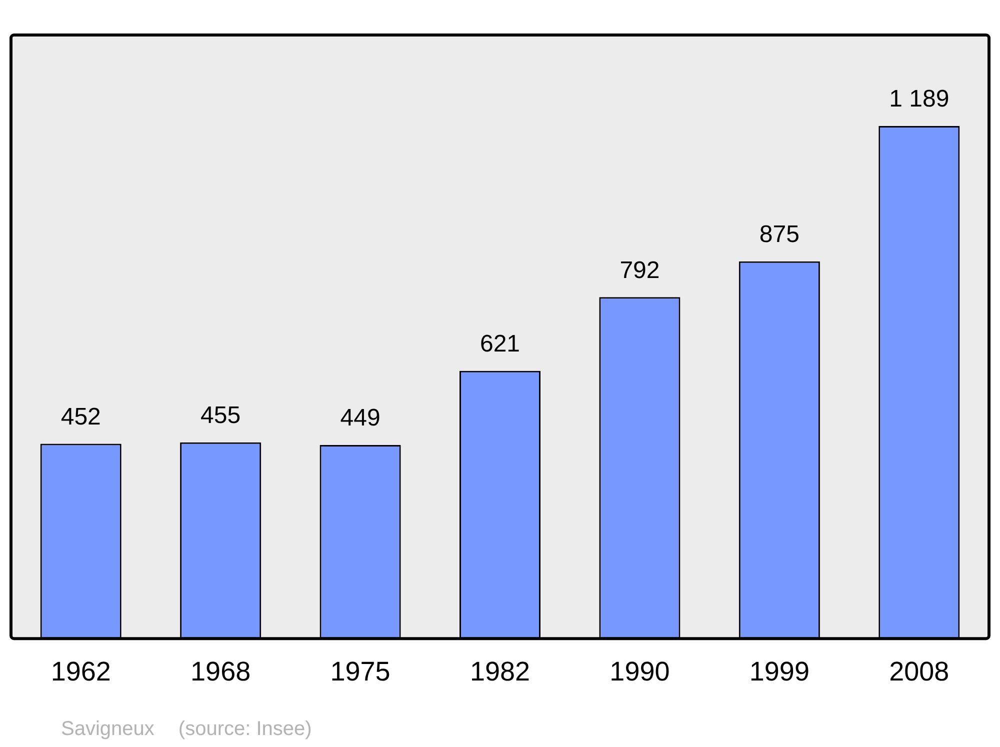 The width and height of the screenshot is (1000, 747). Describe the element at coordinates (640, 270) in the screenshot. I see `data-label: 792` at that location.